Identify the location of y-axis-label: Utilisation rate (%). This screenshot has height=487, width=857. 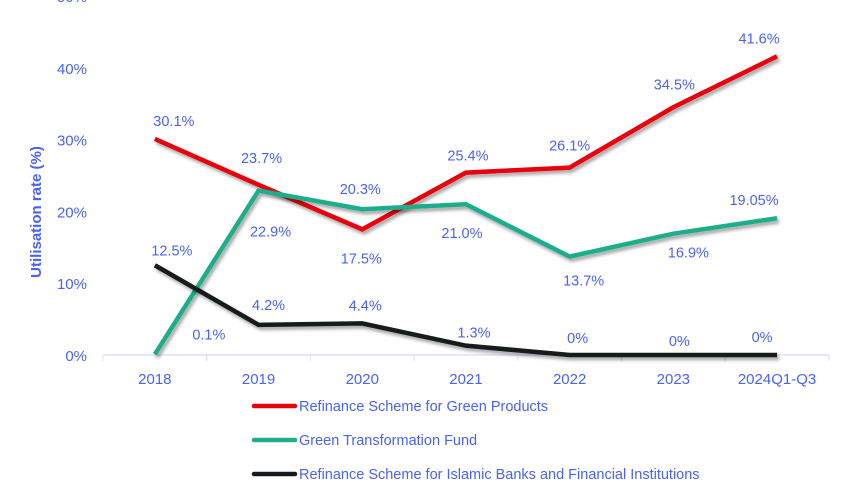
(36, 212).